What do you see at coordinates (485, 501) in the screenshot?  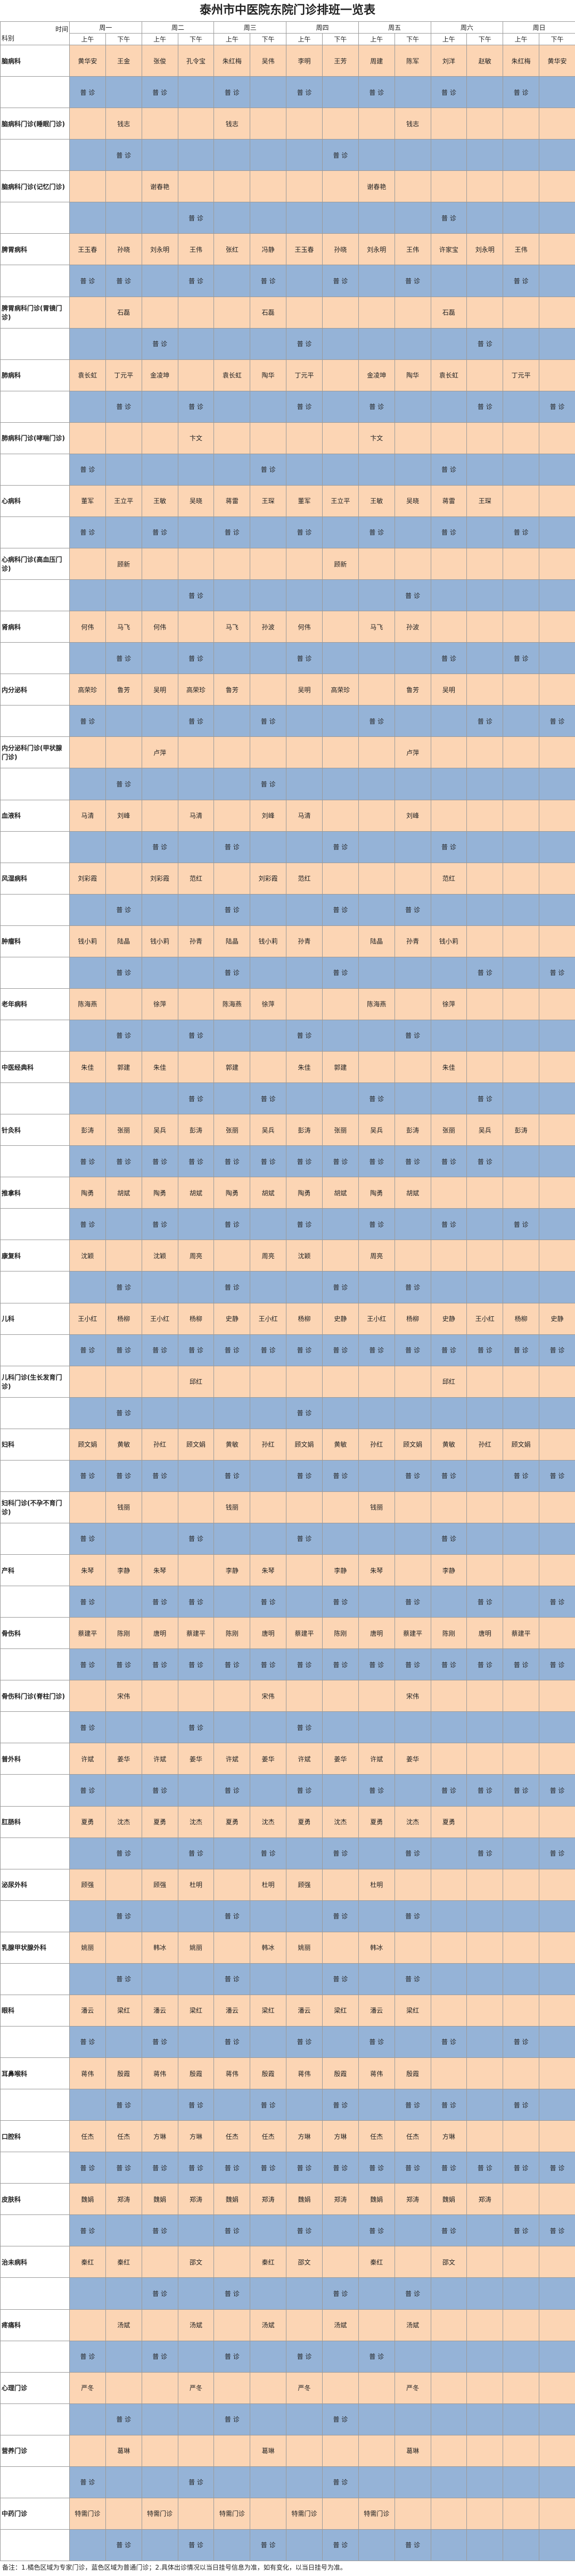 I see `schedule-cell: 王琛` at bounding box center [485, 501].